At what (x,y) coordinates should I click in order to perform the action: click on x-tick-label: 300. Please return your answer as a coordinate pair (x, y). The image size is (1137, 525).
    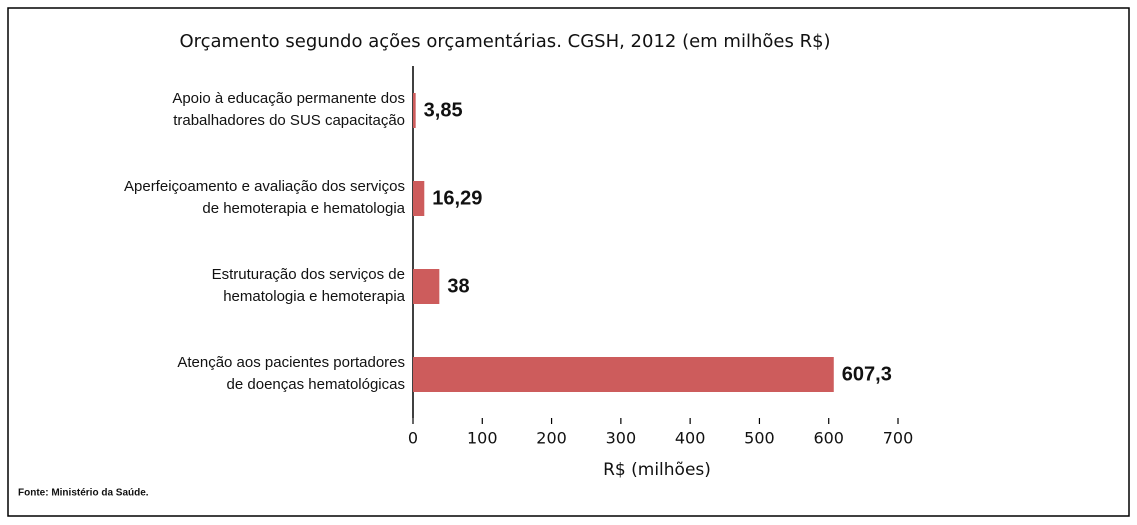
    Looking at the image, I should click on (621, 438).